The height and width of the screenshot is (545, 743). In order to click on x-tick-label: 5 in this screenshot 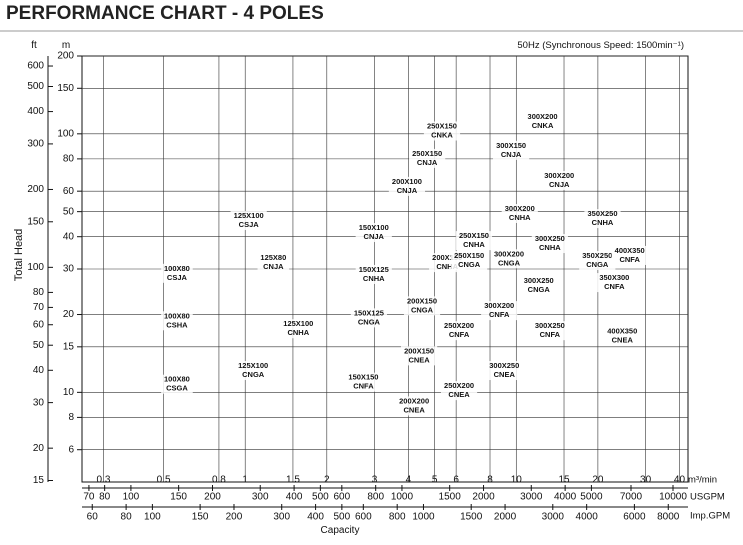, I will do `click(435, 480)`.